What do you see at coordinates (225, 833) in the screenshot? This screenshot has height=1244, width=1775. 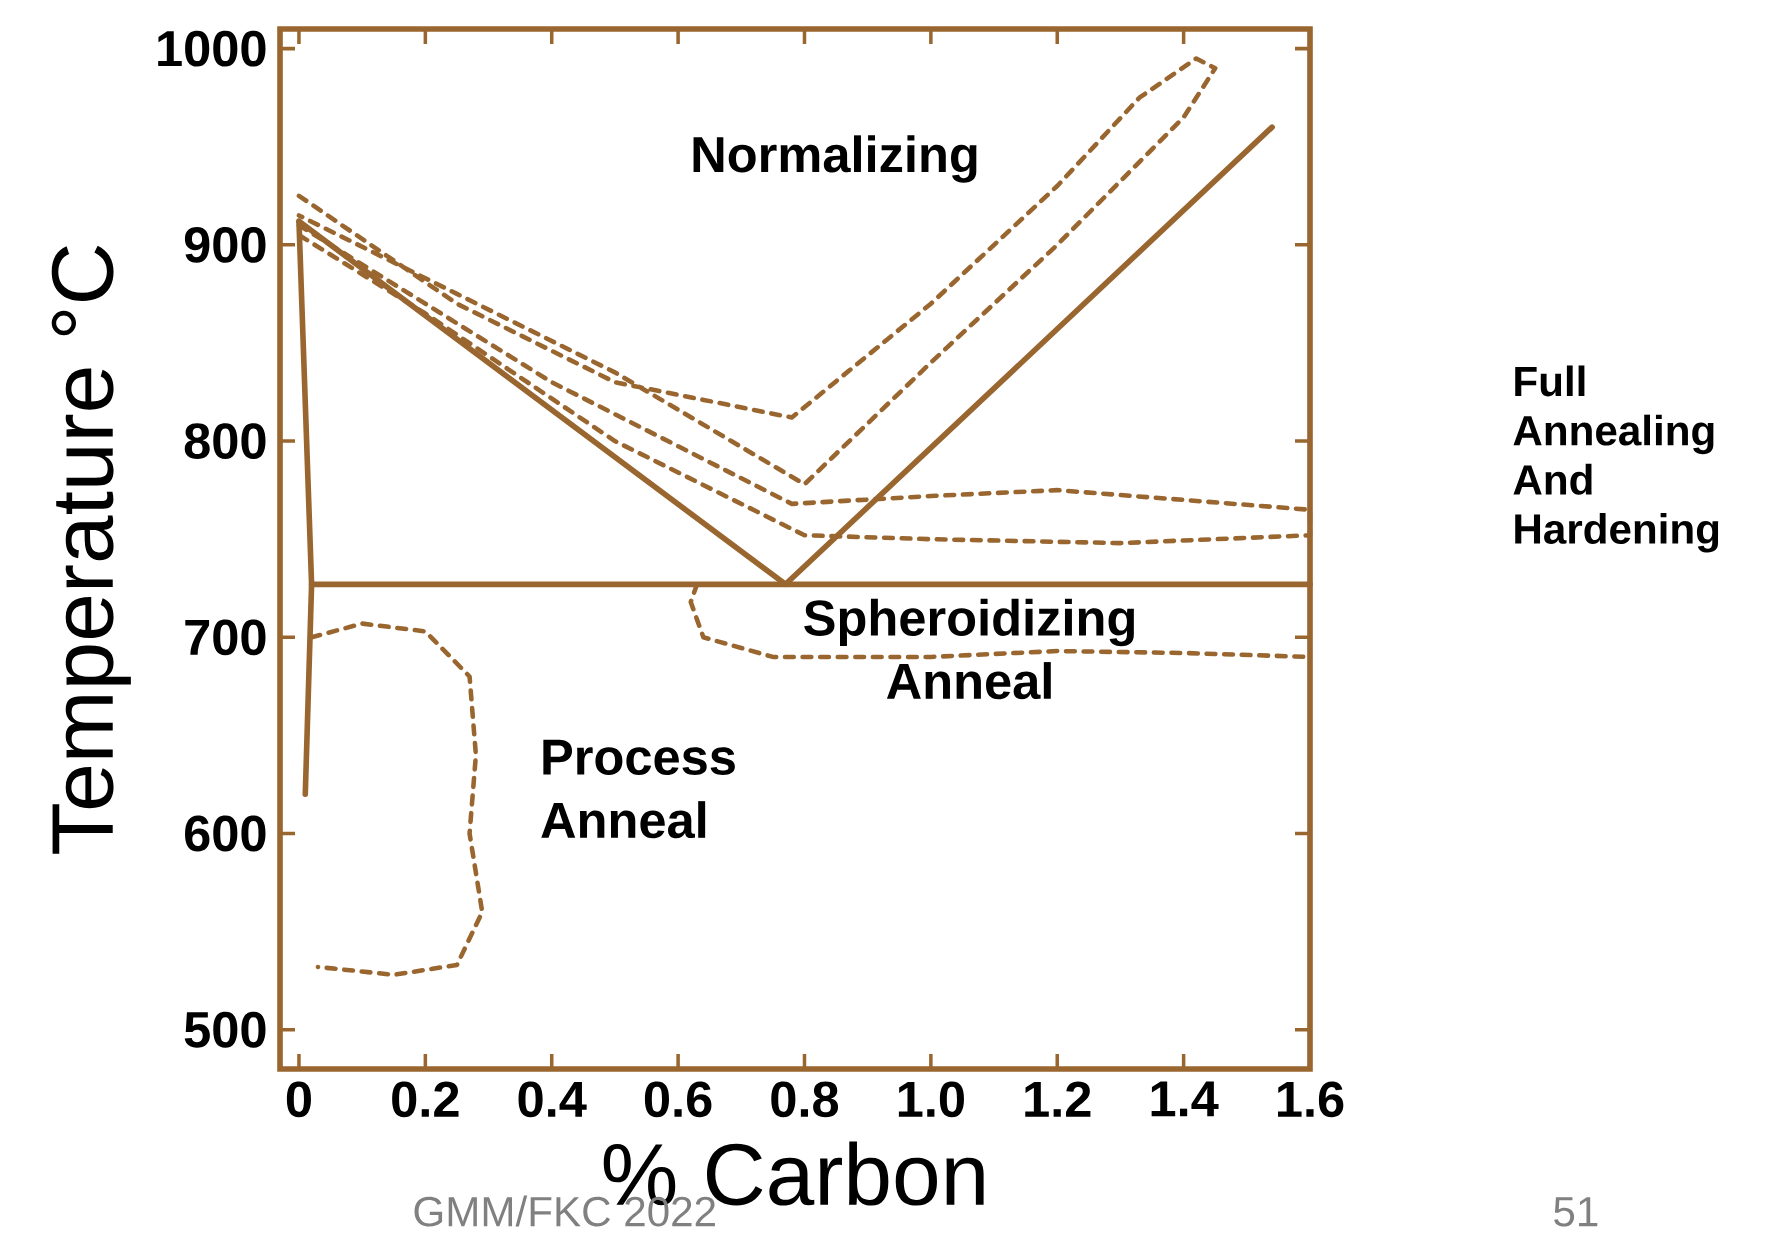 I see `y-tick-label: 600` at bounding box center [225, 833].